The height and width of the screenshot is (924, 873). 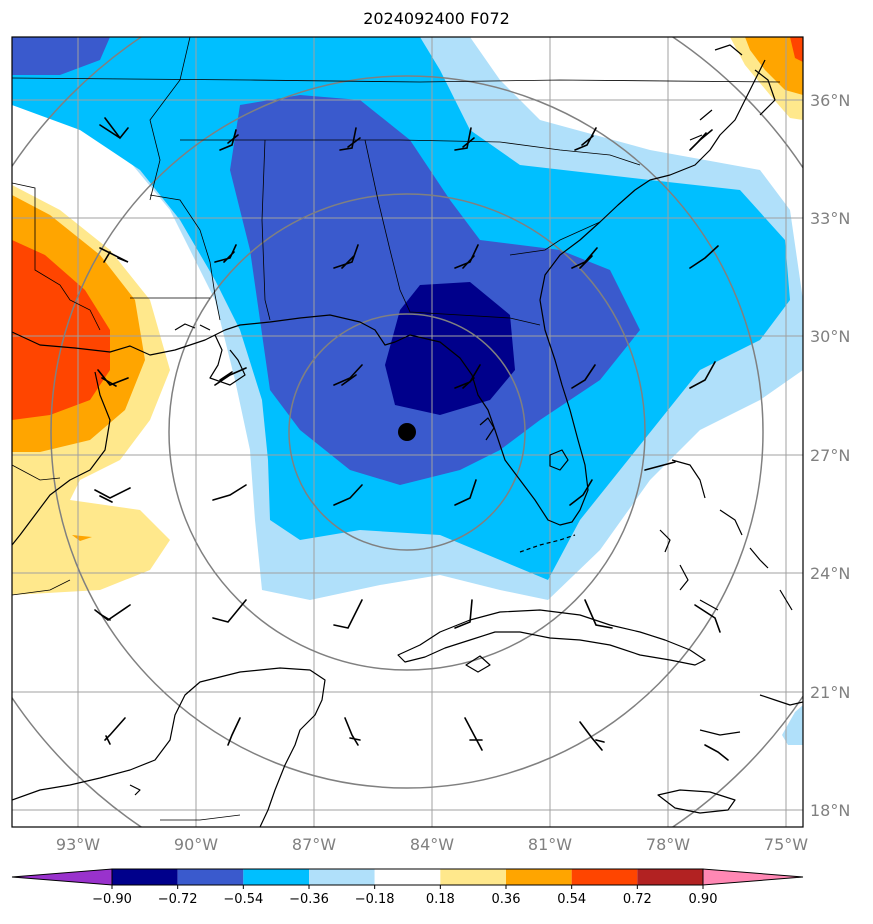 What do you see at coordinates (61, 330) in the screenshot?
I see `contour-fill-red-orange` at bounding box center [61, 330].